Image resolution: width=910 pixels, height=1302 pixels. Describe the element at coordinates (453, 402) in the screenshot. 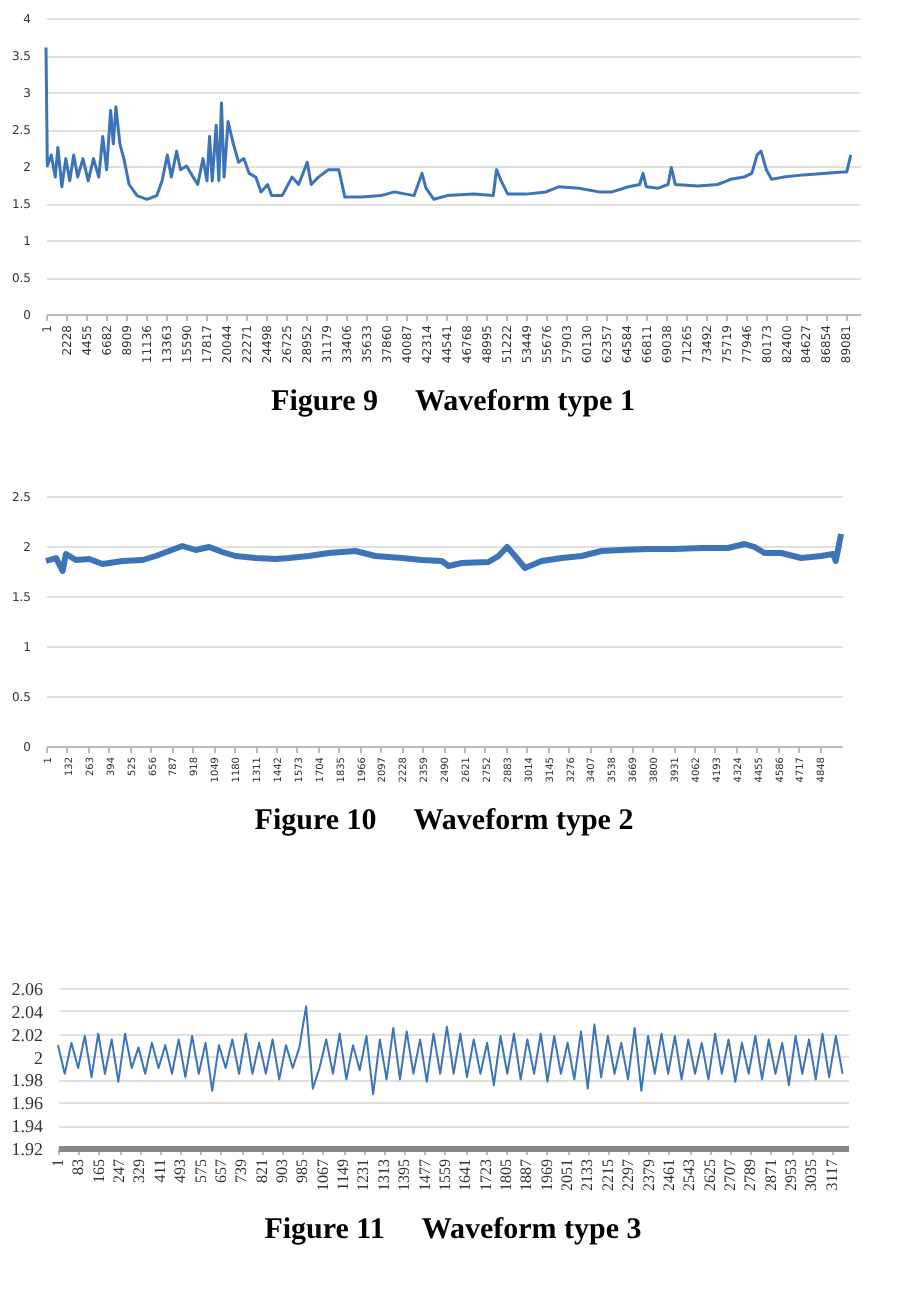

I see `text: Figure 9 Waveform type 1` at that location.